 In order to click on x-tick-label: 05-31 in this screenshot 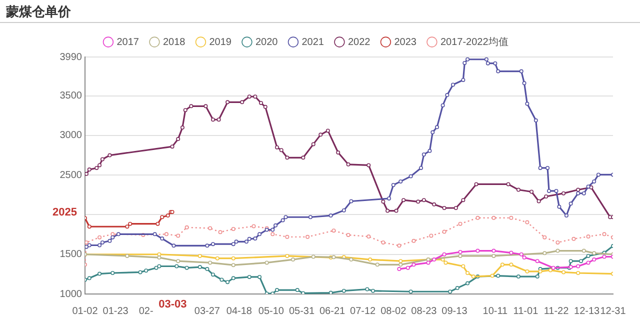, I will do `click(301, 311)`.